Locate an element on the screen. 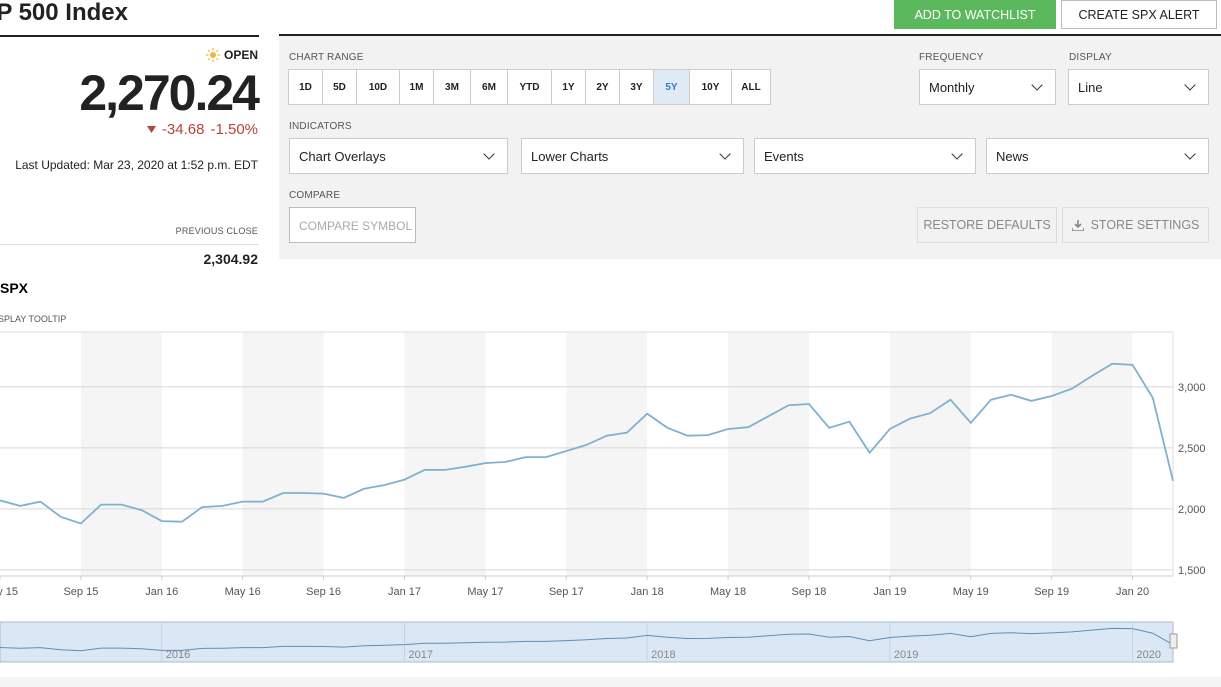 This screenshot has height=687, width=1221. change: -34.68 -1.50% is located at coordinates (202, 129).